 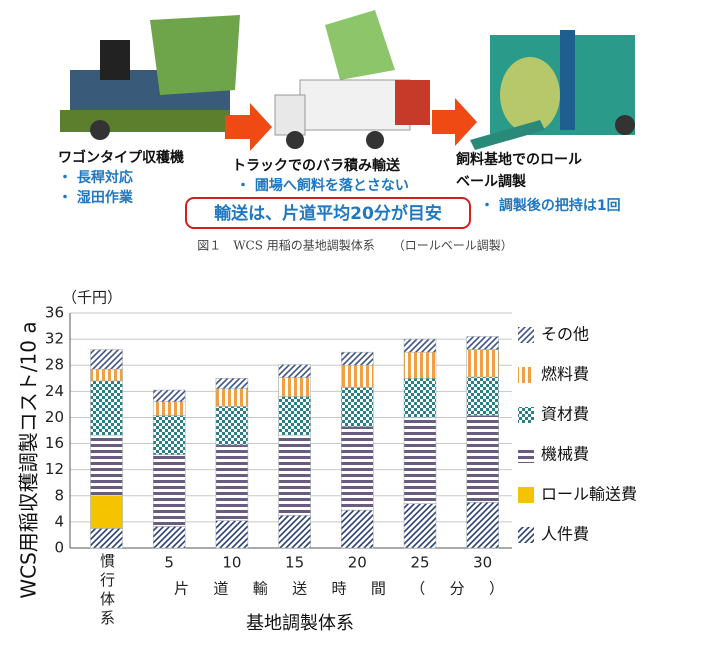 What do you see at coordinates (150, 77) in the screenshot?
I see `harvester-photo` at bounding box center [150, 77].